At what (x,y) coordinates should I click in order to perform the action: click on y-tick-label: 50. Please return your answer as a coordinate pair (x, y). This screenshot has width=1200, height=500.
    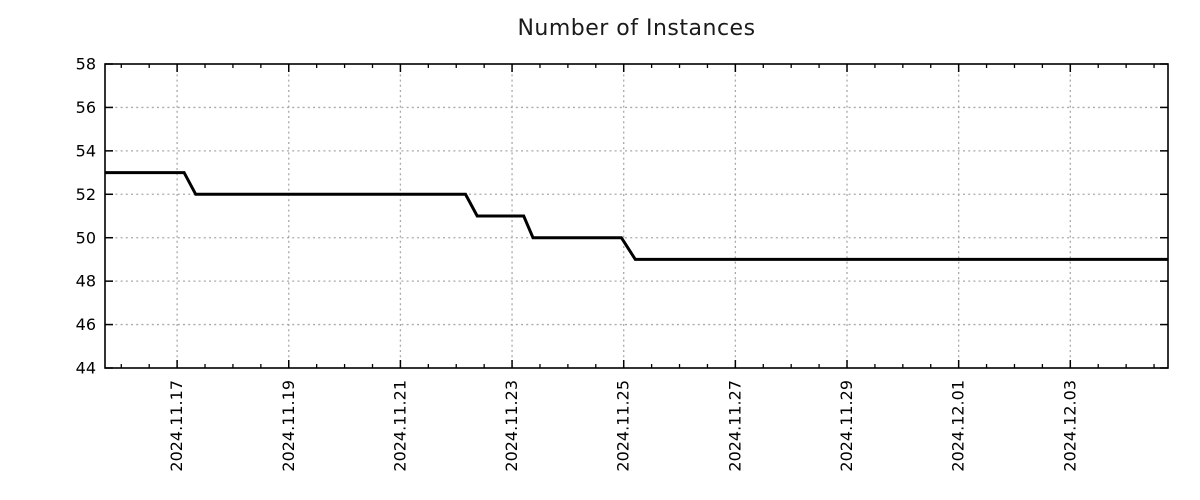
    Looking at the image, I should click on (86, 237).